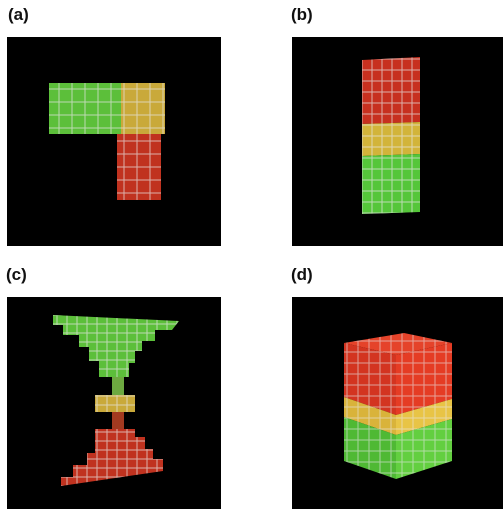 This screenshot has width=503, height=510. Describe the element at coordinates (302, 274) in the screenshot. I see `panel-d-label: (d)` at that location.